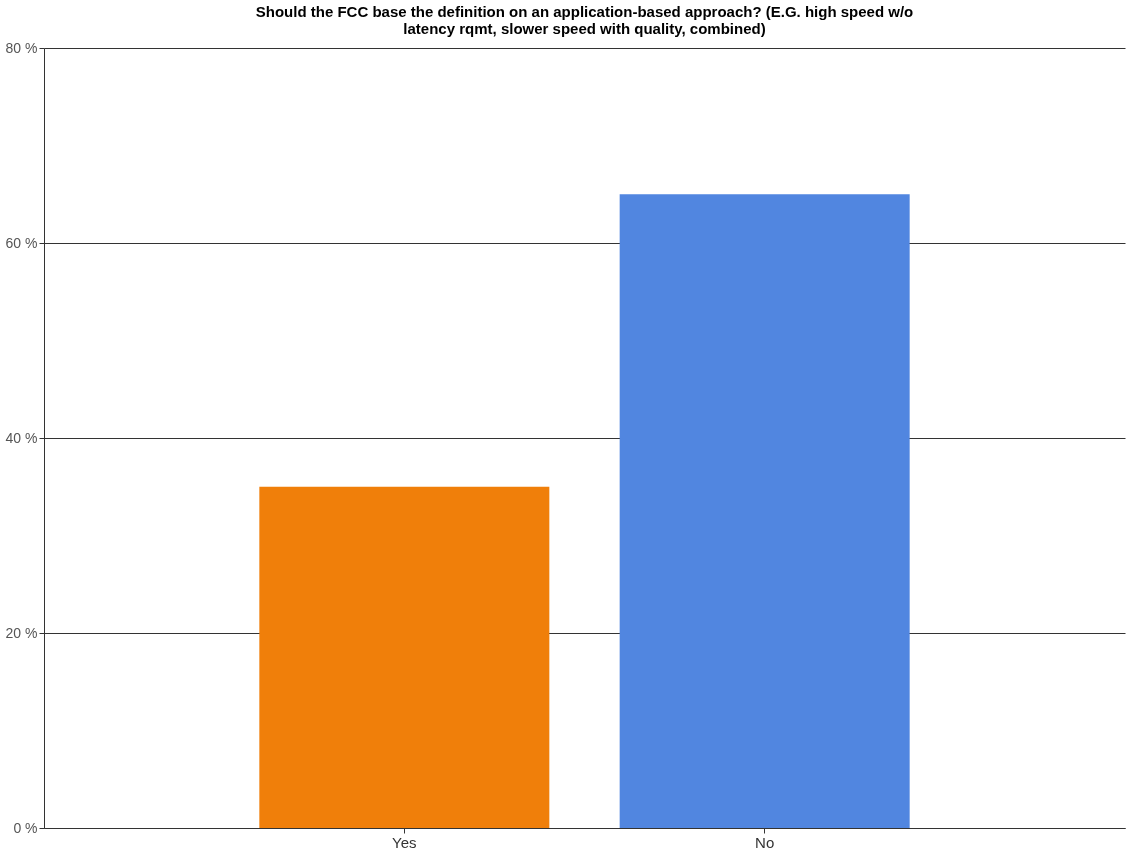 Image resolution: width=1140 pixels, height=867 pixels. Describe the element at coordinates (21, 47) in the screenshot. I see `y-tick-label: 80 %` at that location.